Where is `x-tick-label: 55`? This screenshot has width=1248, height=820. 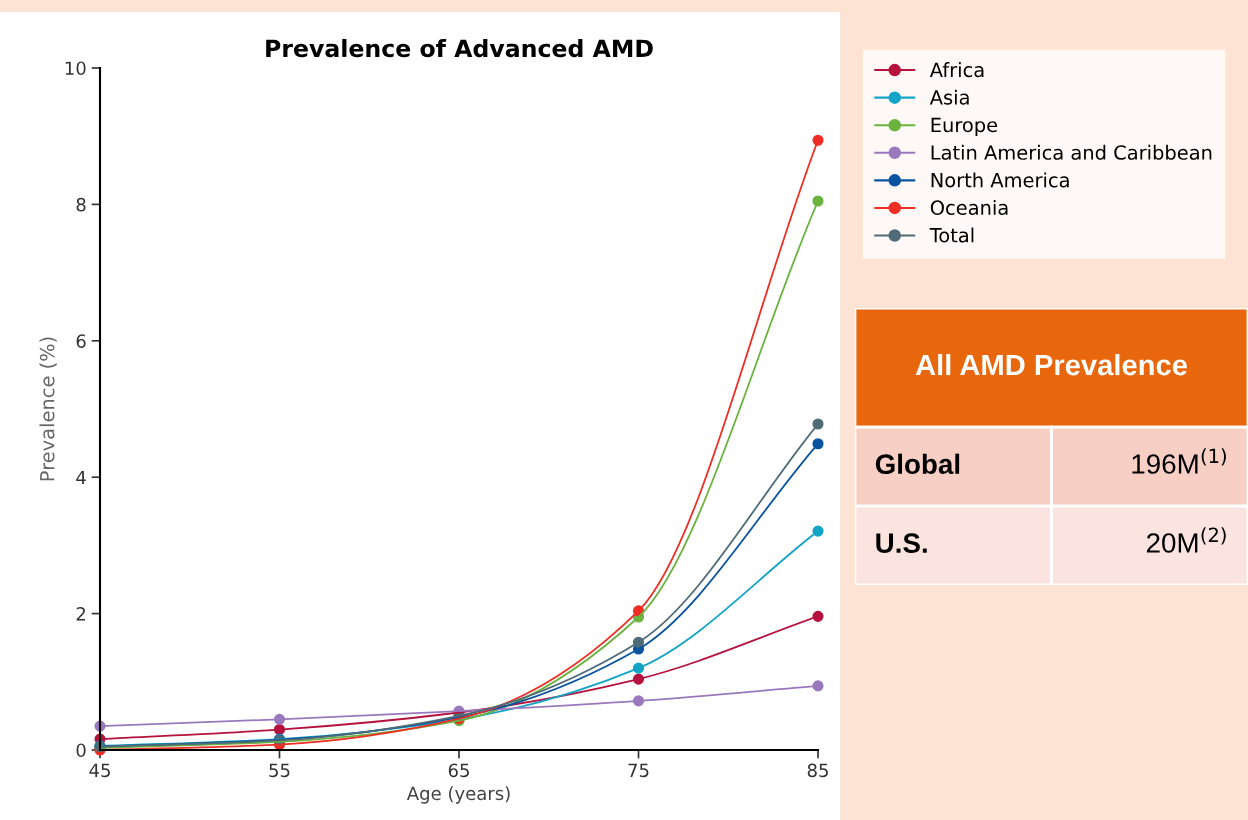
x-tick-label: 55 is located at coordinates (279, 770).